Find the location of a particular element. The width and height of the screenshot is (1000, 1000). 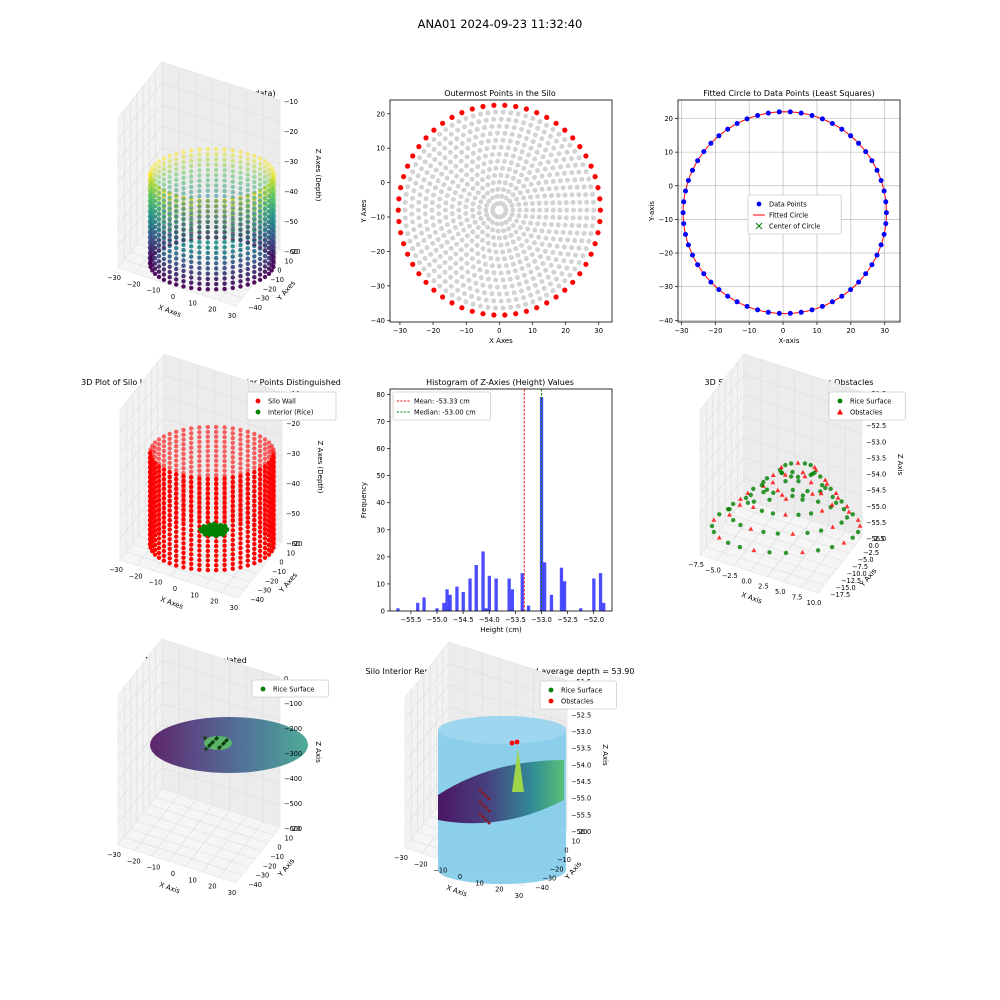

panel-fitted-circle-frame is located at coordinates (789, 211).